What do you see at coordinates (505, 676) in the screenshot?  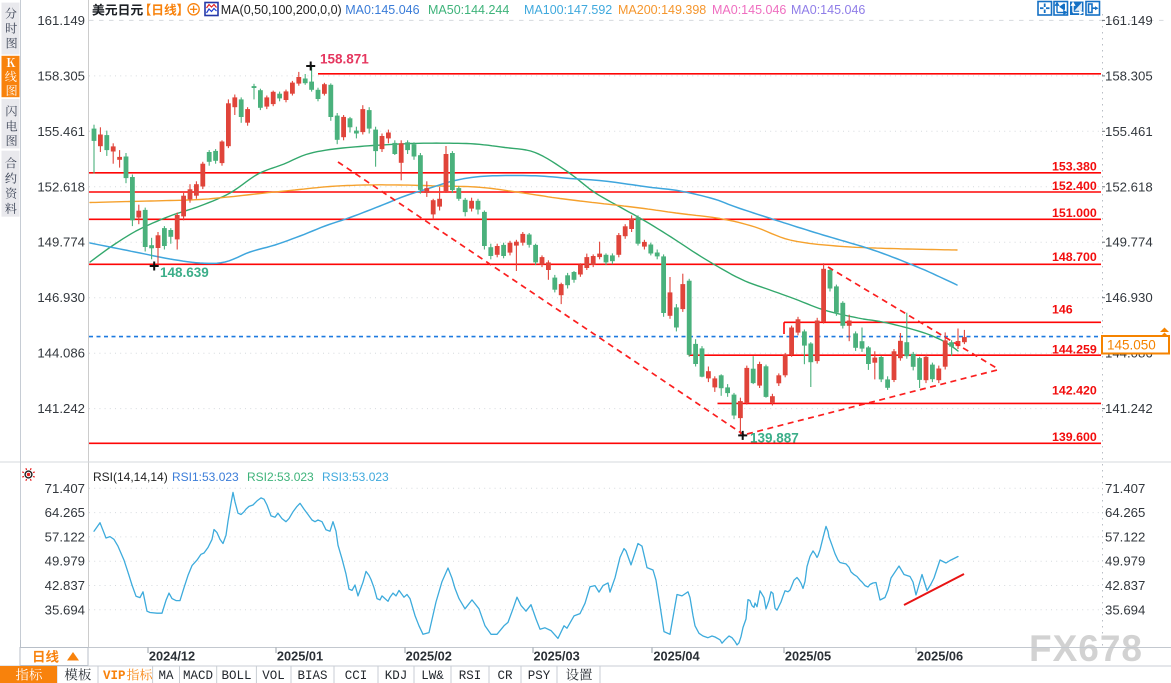 I see `svg-text: CR` at bounding box center [505, 676].